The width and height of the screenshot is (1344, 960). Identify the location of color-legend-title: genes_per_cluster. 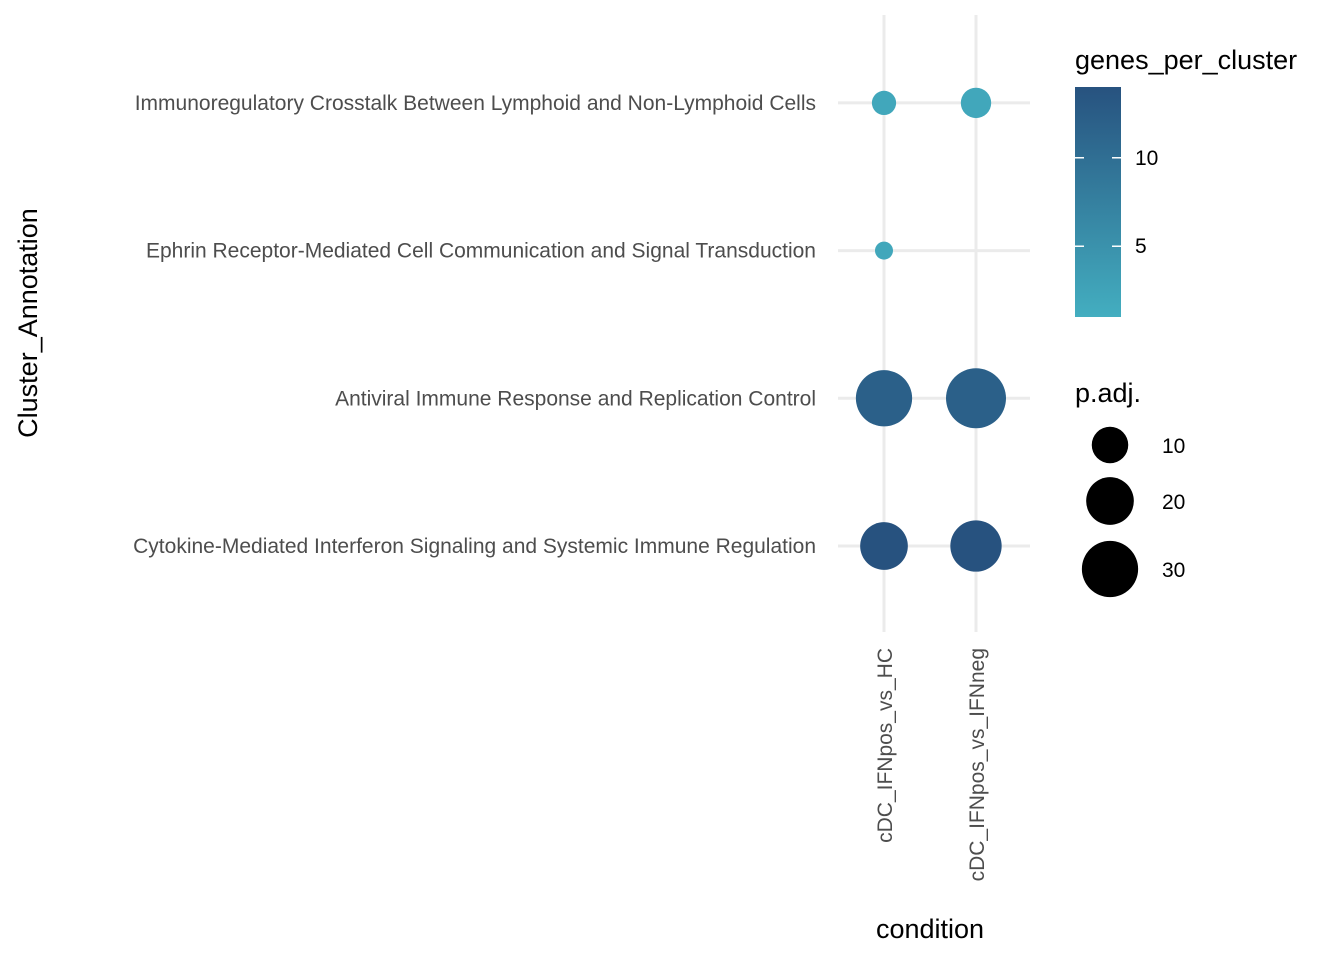
(1186, 60).